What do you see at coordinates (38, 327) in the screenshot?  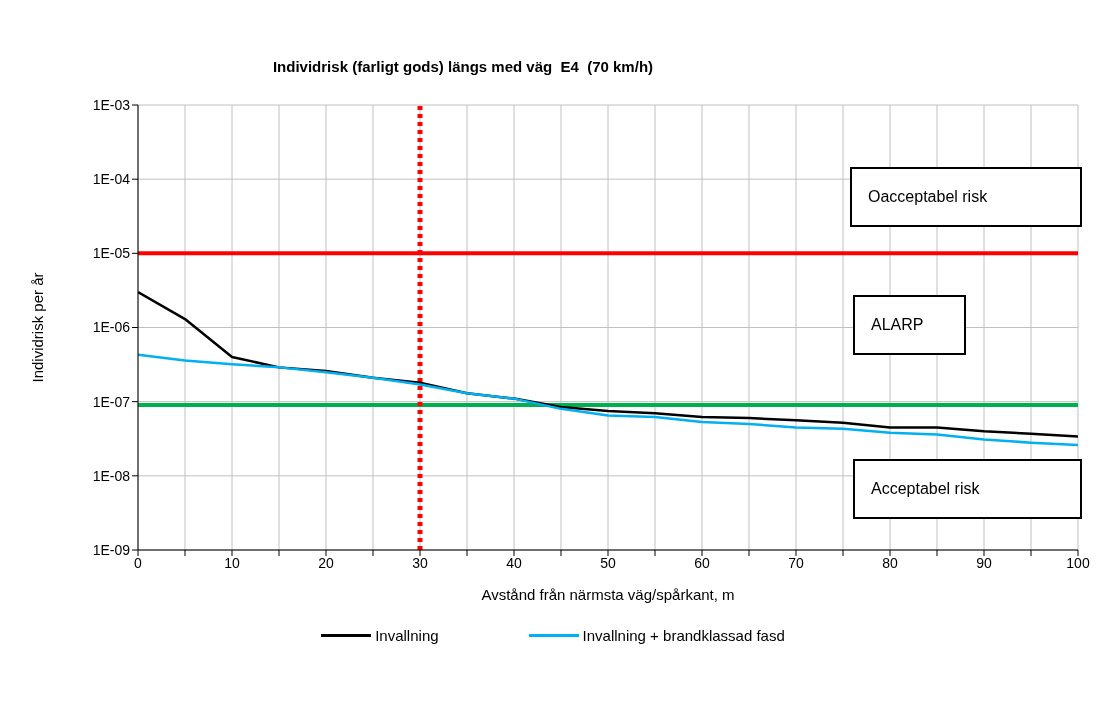 I see `y-axis-title: Individrisk per år` at bounding box center [38, 327].